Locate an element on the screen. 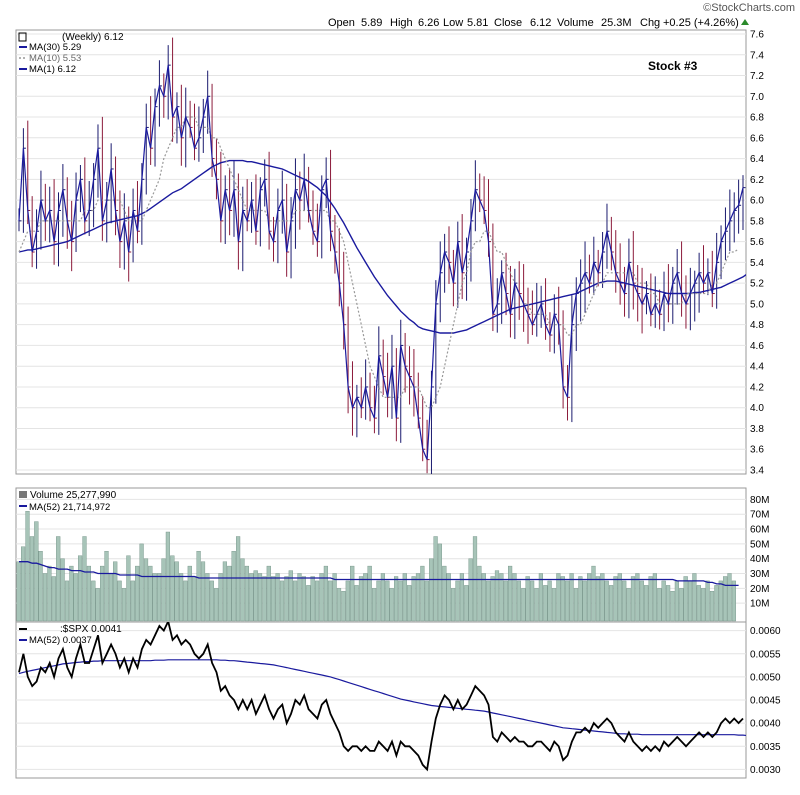 Image resolution: width=800 pixels, height=795 pixels. ratio-ma-legend: MA(52) 0.0037 is located at coordinates (60, 640).